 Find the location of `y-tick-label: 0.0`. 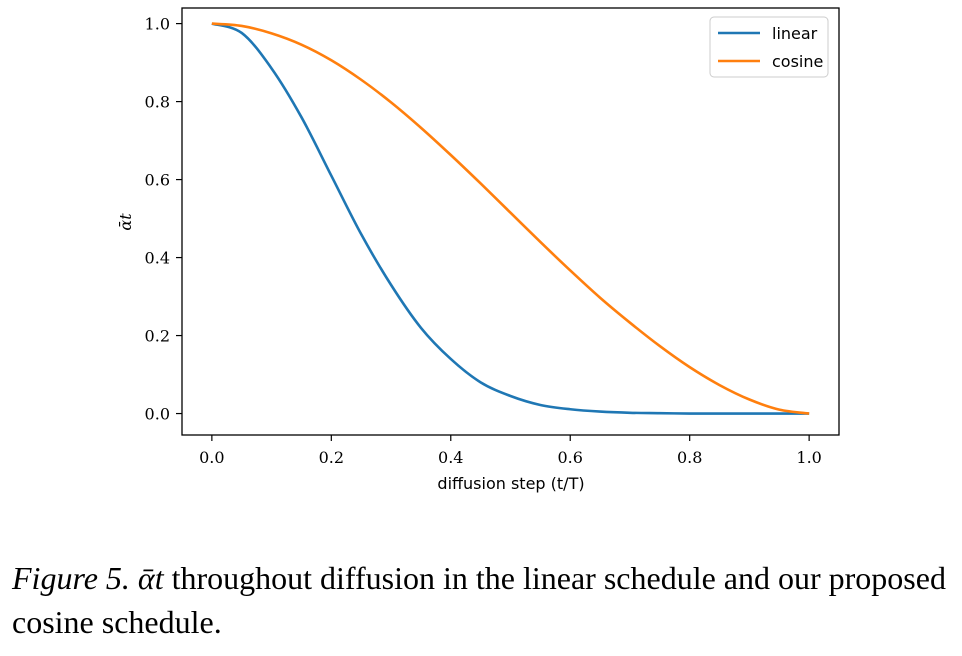

y-tick-label: 0.0 is located at coordinates (157, 414).